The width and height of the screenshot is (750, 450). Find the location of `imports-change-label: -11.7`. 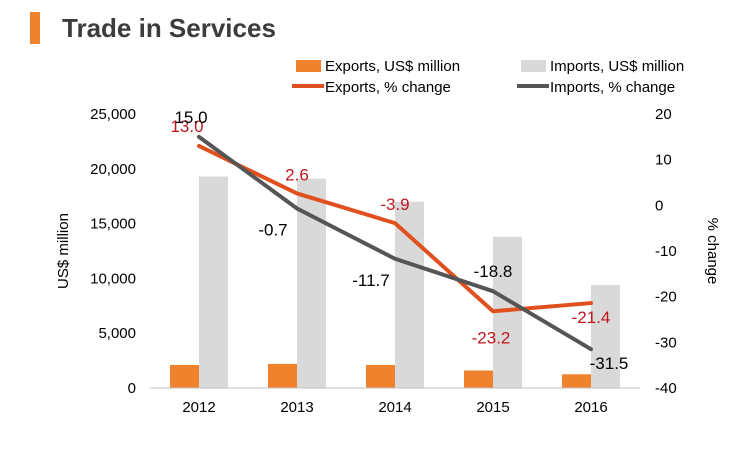

imports-change-label: -11.7 is located at coordinates (371, 280).